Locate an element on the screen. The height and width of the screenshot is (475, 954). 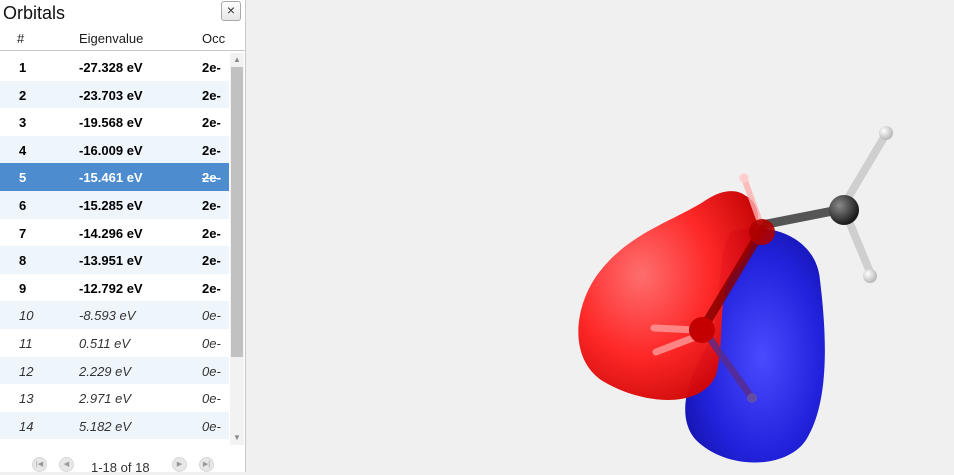
row-index: 10 is located at coordinates (26, 316).